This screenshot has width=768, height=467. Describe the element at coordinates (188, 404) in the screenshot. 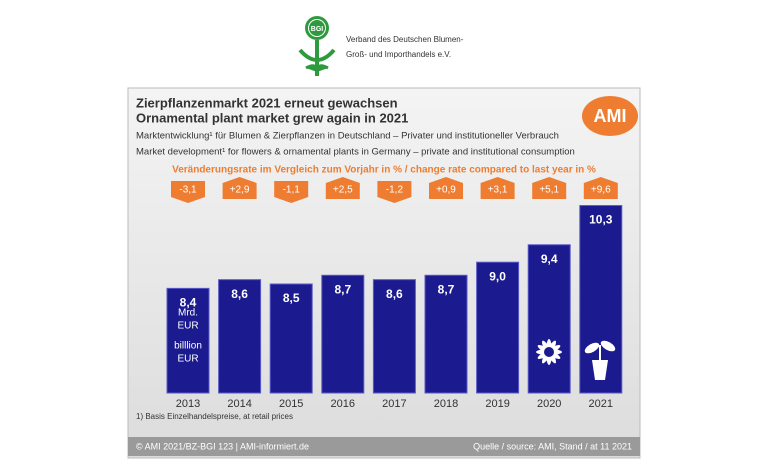

I see `x-tick-label: 2013` at that location.